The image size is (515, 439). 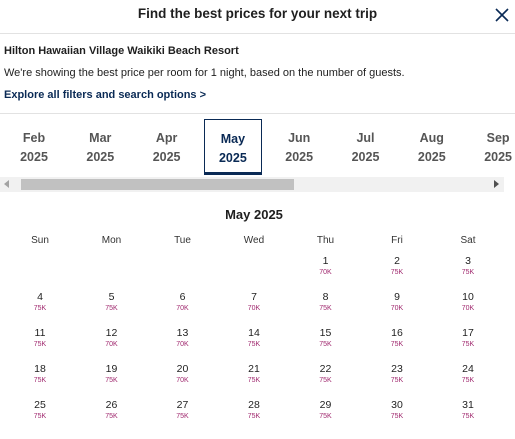 I want to click on calendar-day: 11 75K, so click(x=40, y=337).